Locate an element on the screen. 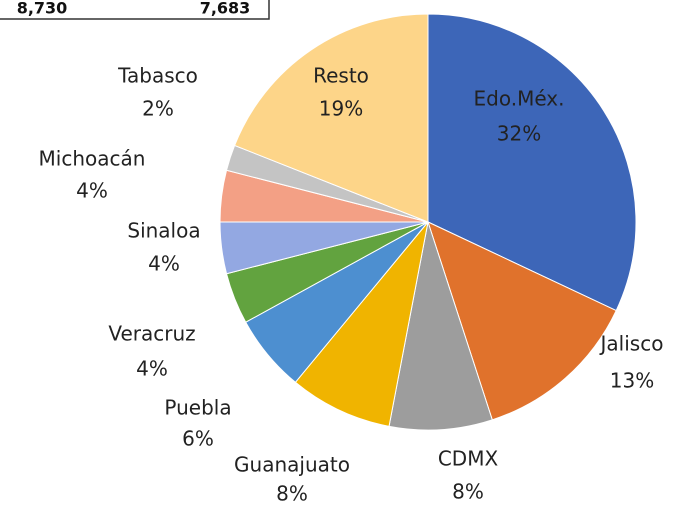 Image resolution: width=679 pixels, height=508 pixels. table-box is located at coordinates (135, 10).